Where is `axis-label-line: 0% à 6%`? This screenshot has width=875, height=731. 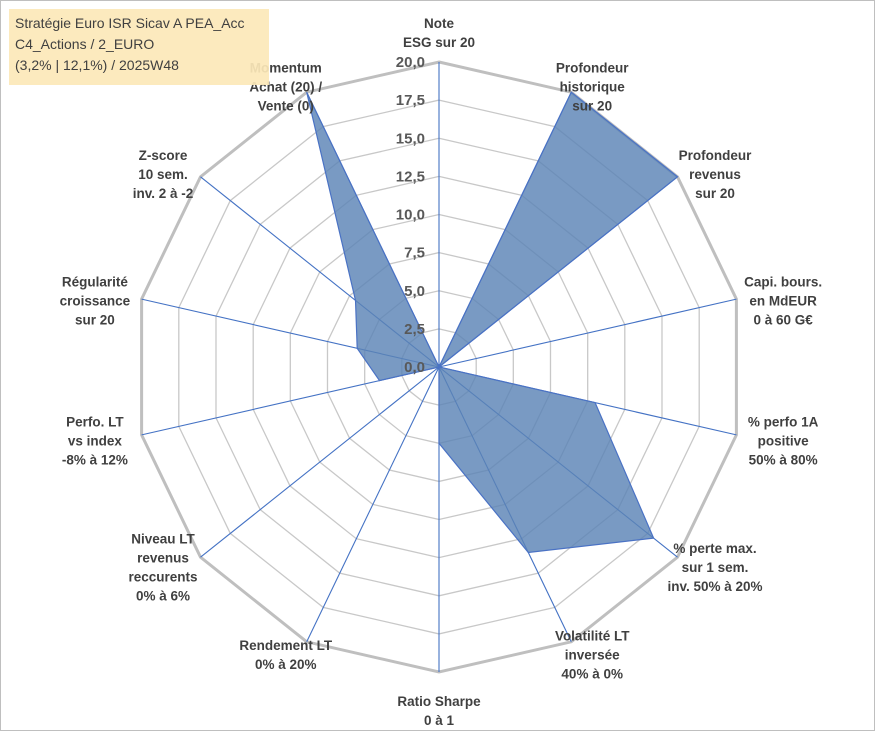 axis-label-line: 0% à 6% is located at coordinates (163, 595).